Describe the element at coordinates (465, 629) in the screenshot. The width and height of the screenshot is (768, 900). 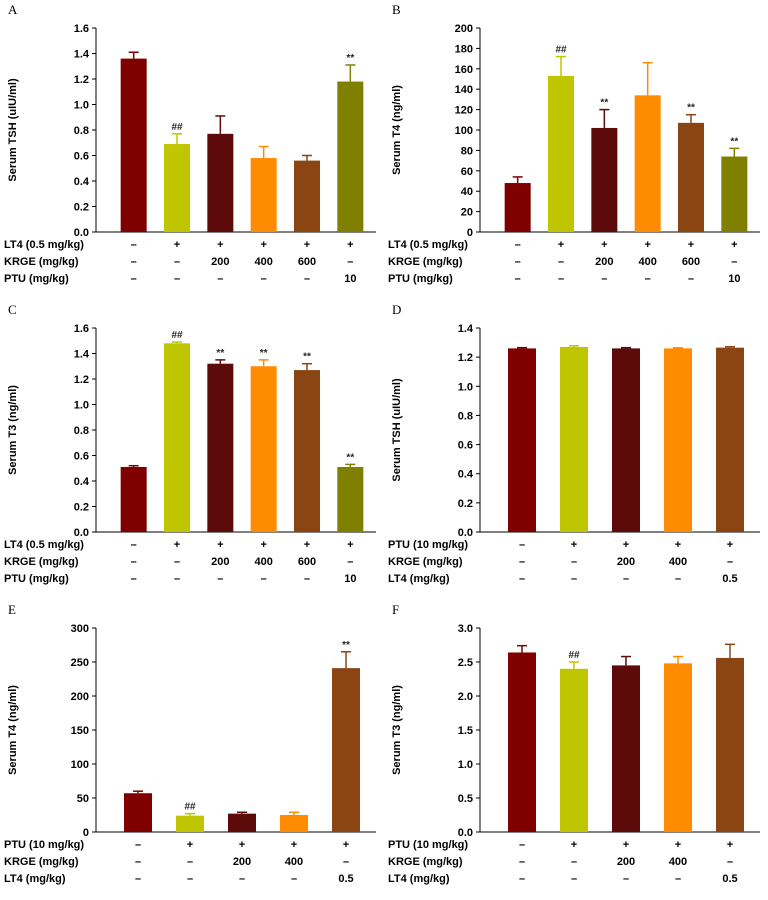
I see `y-tick-label: 3.0` at that location.